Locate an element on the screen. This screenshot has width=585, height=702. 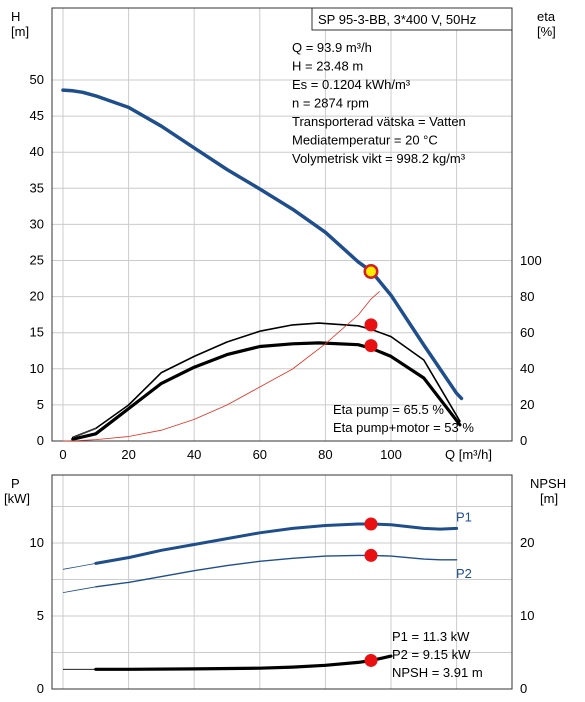
y-right-tick-label: 0 is located at coordinates (523, 440).